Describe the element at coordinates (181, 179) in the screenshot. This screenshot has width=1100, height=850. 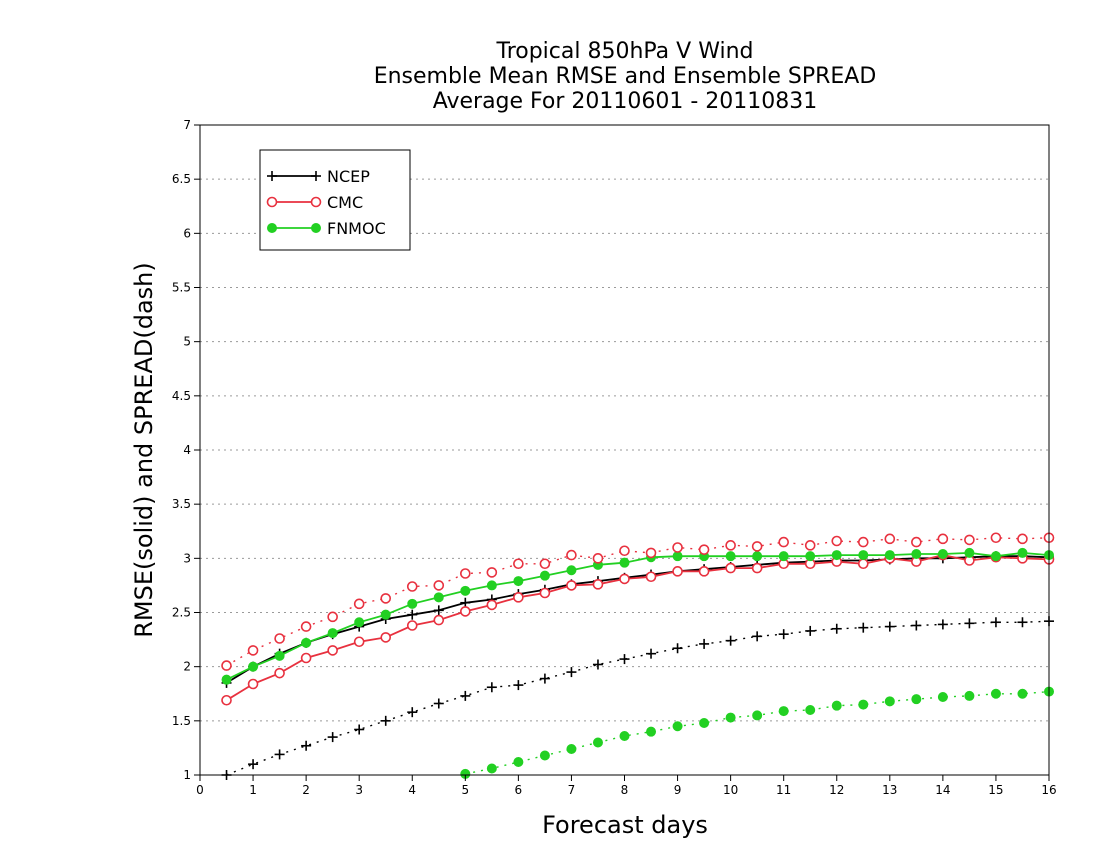
I see `y-tick-label: 6.5` at that location.